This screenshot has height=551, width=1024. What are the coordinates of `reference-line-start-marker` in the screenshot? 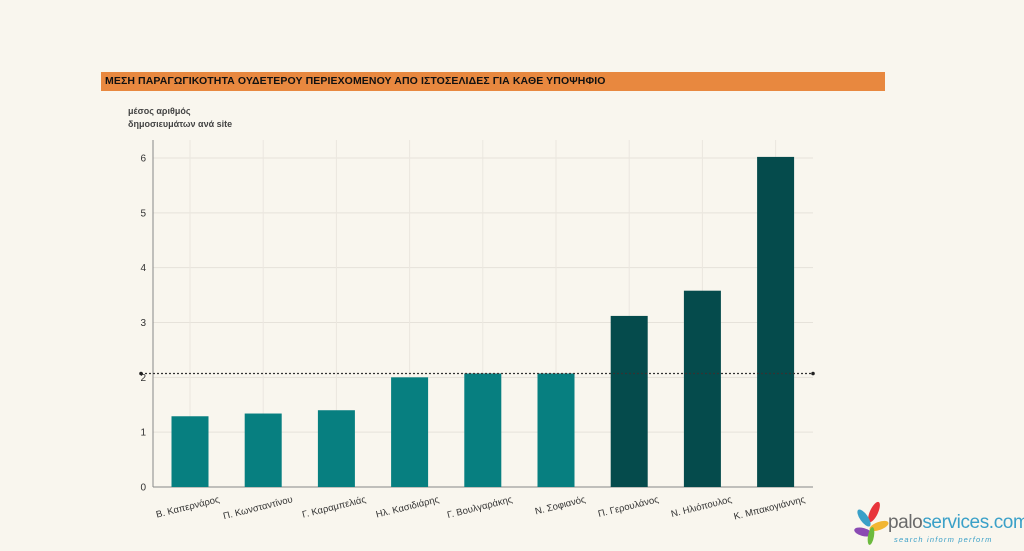 It's located at (141, 373).